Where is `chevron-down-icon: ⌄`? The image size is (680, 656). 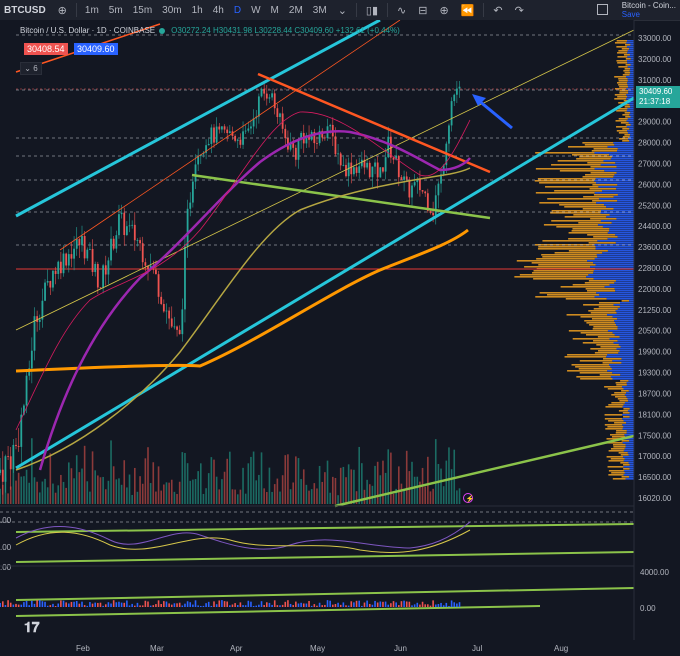 chevron-down-icon: ⌄ is located at coordinates (342, 10).